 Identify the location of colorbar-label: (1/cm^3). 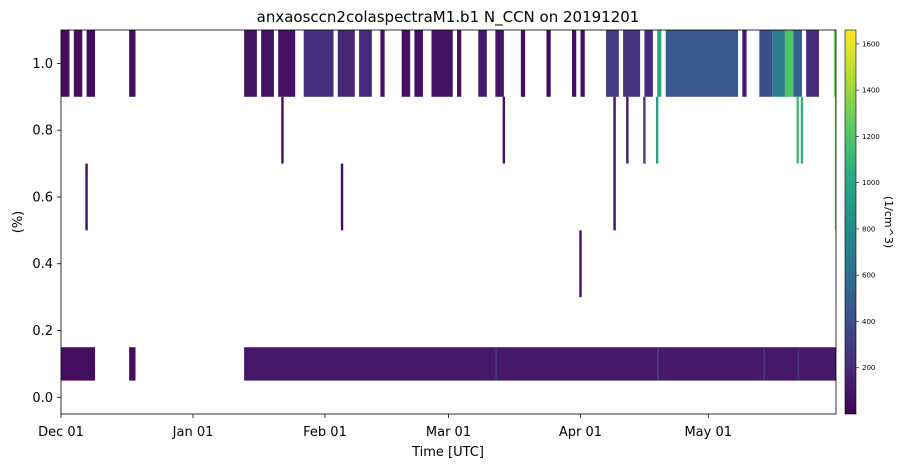
(888, 222).